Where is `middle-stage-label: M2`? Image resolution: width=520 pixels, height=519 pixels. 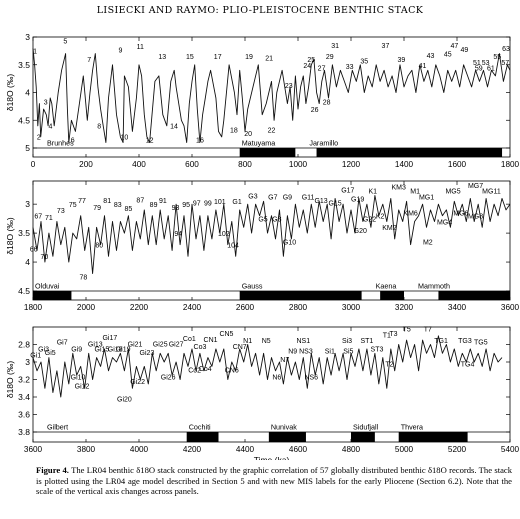 middle-stage-label: M2 is located at coordinates (428, 243).